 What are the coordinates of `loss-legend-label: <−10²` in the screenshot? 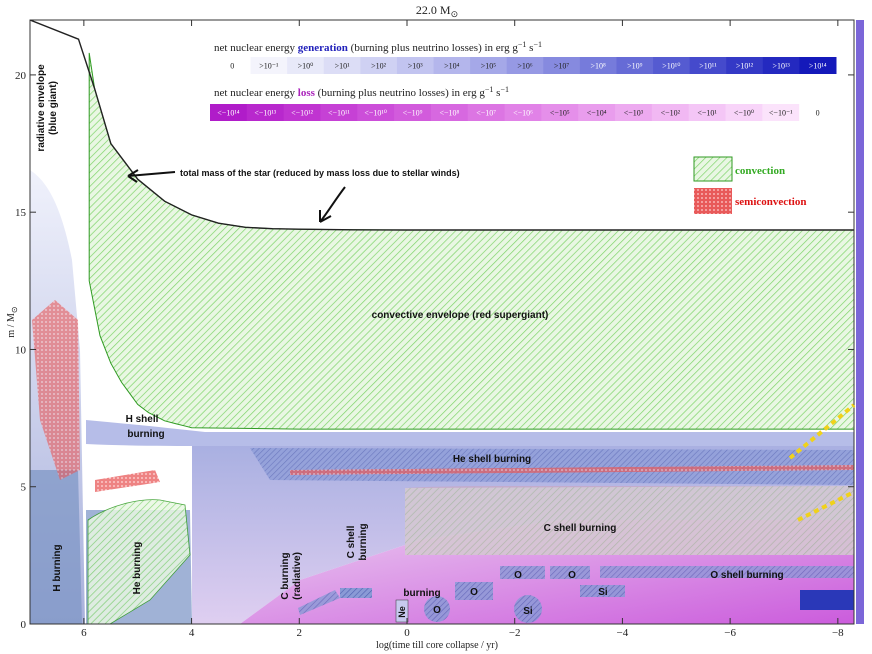 It's located at (671, 113).